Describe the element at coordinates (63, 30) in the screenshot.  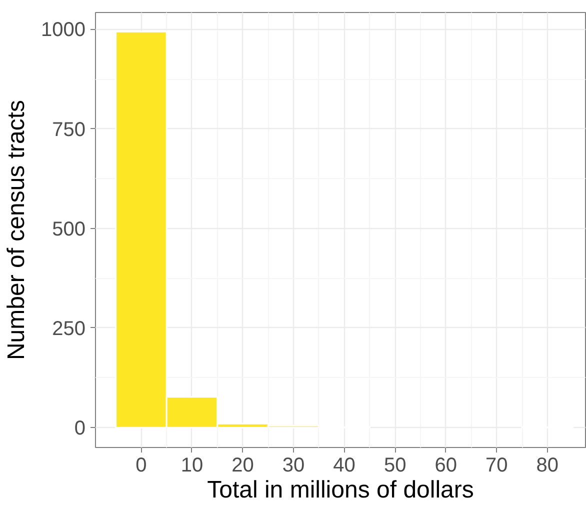
I see `y-tick-label: 1000` at that location.